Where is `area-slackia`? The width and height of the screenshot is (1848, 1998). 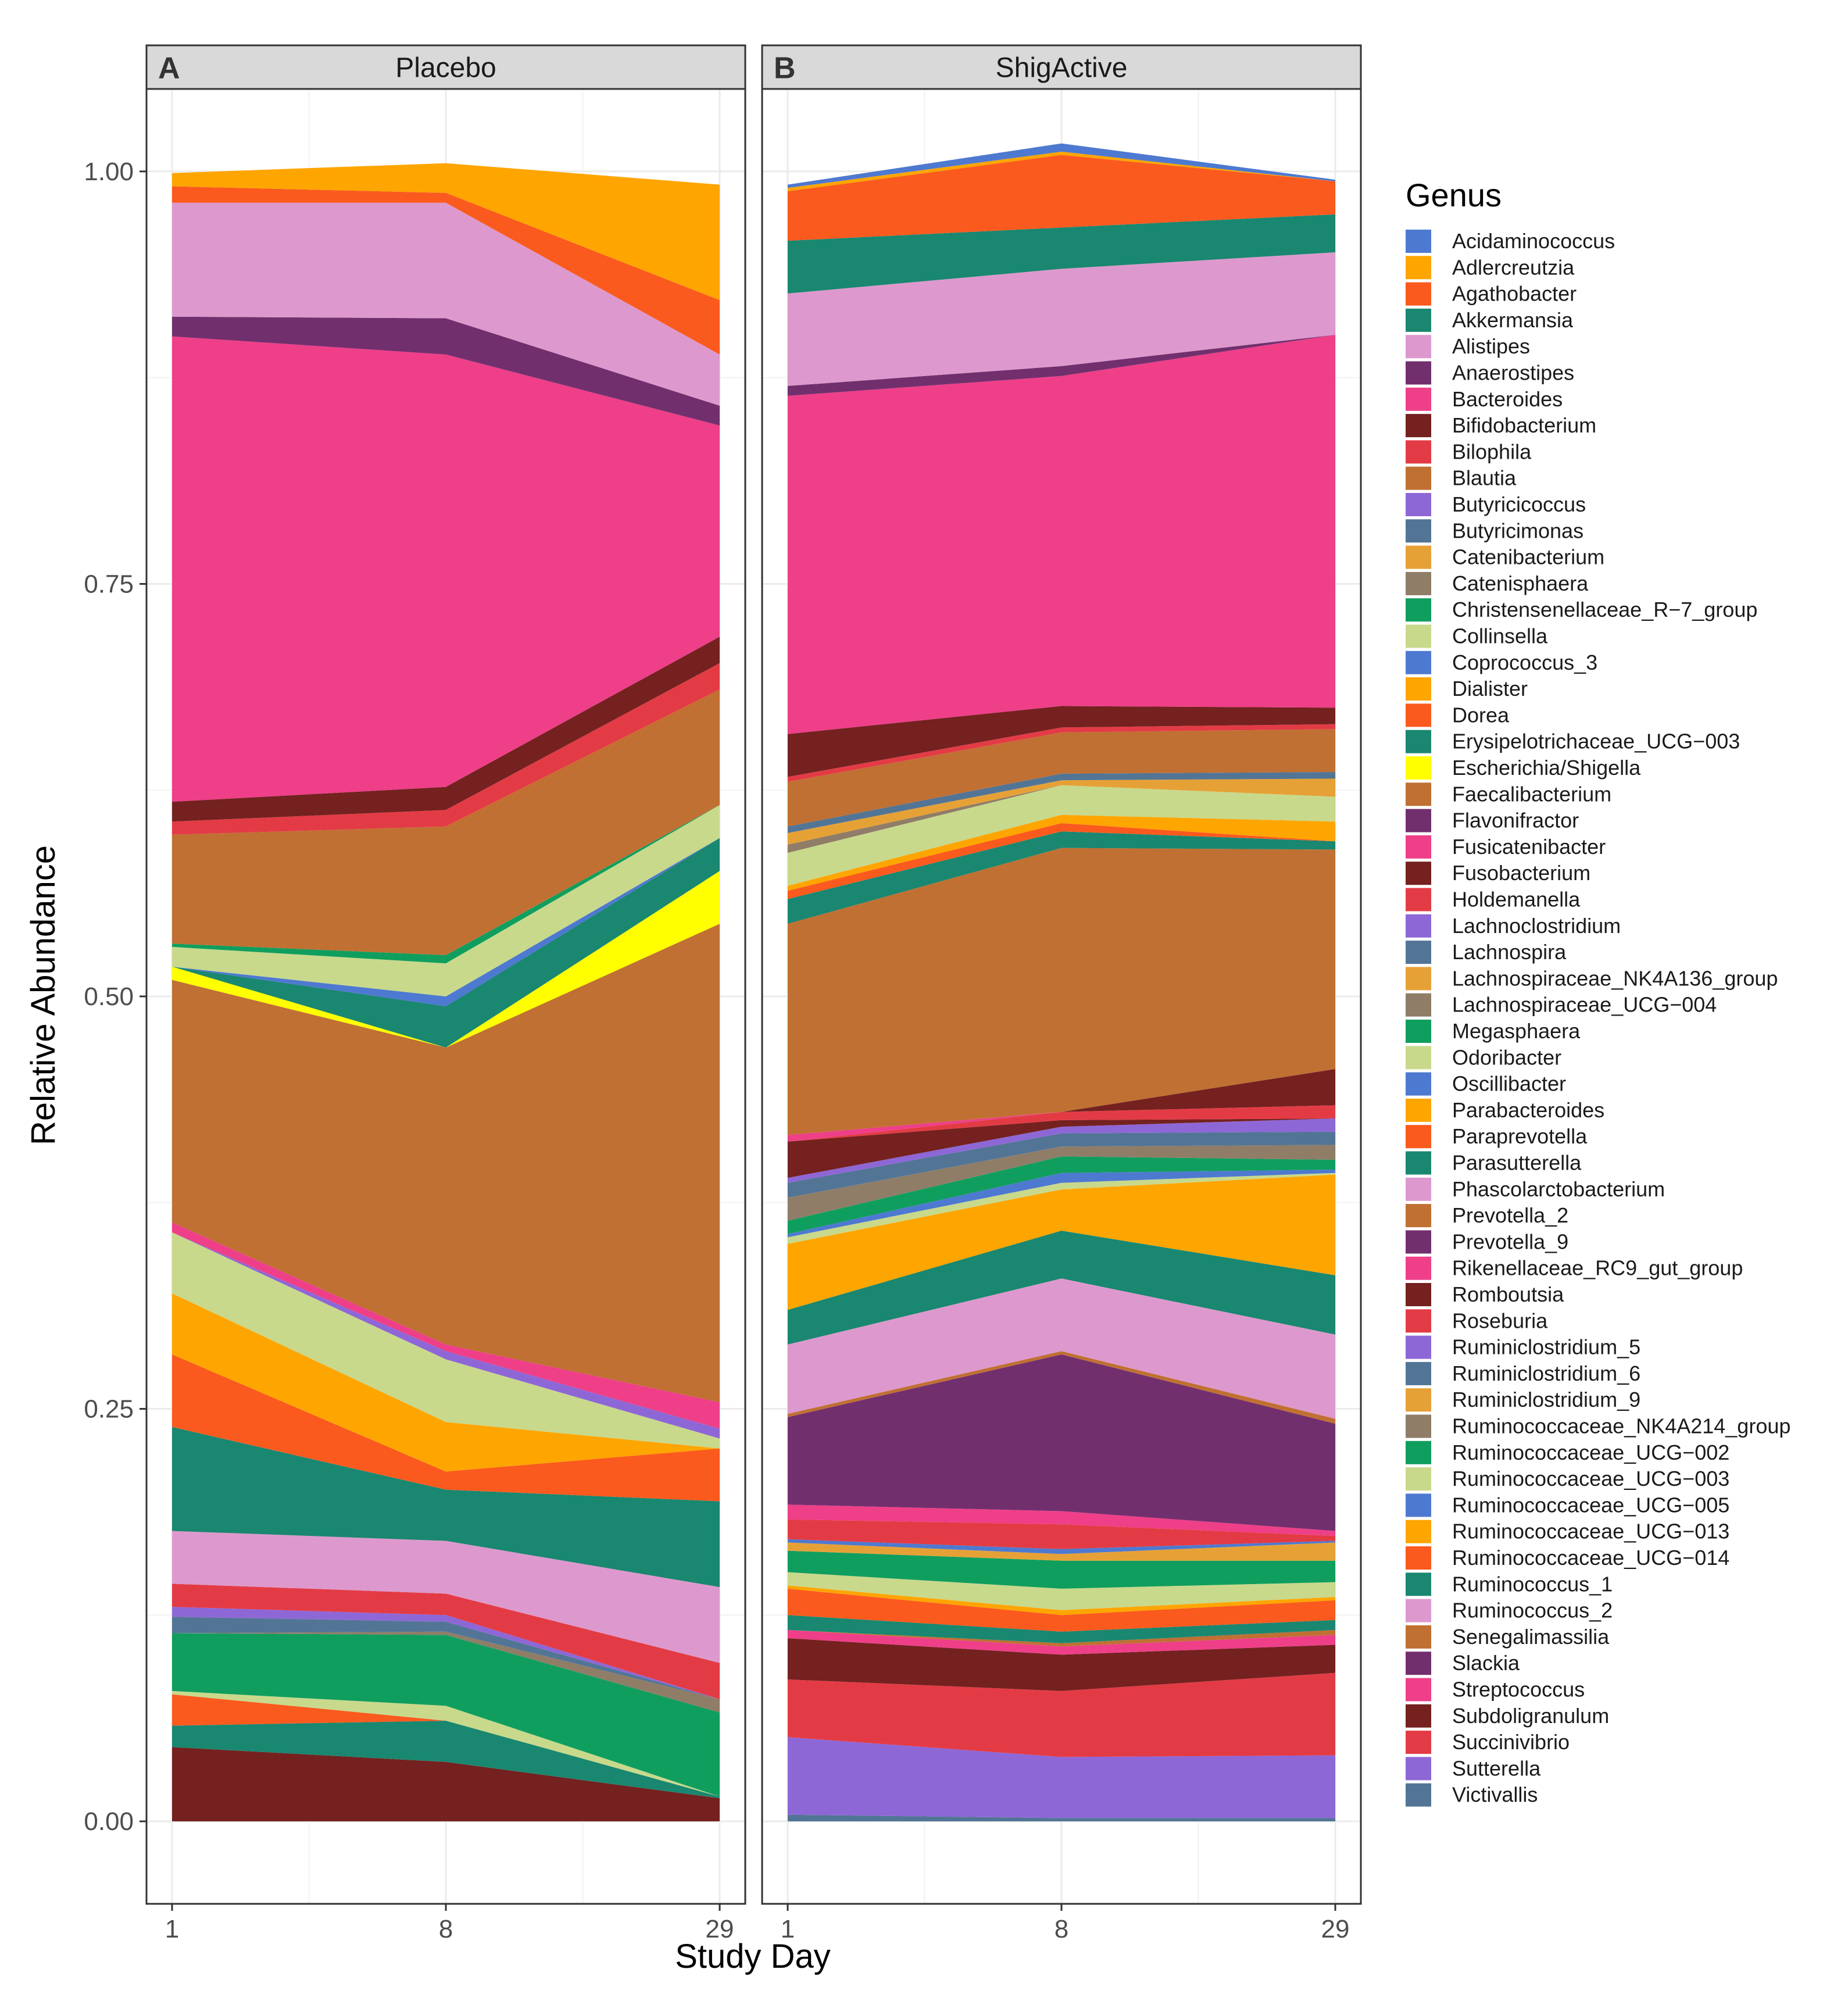
area-slackia is located at coordinates (1062, 1442).